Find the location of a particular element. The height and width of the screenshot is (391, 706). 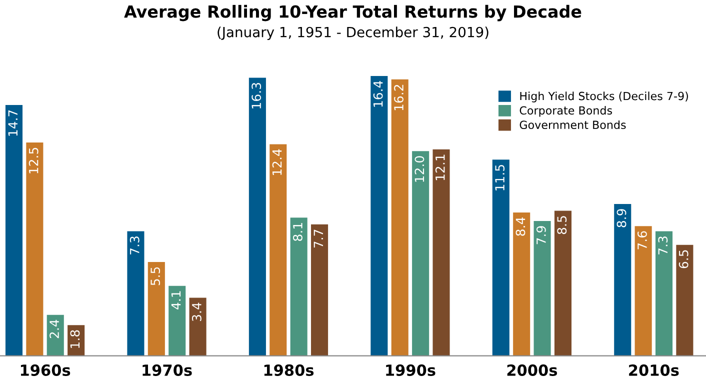

data-label: 6.5 is located at coordinates (683, 259).